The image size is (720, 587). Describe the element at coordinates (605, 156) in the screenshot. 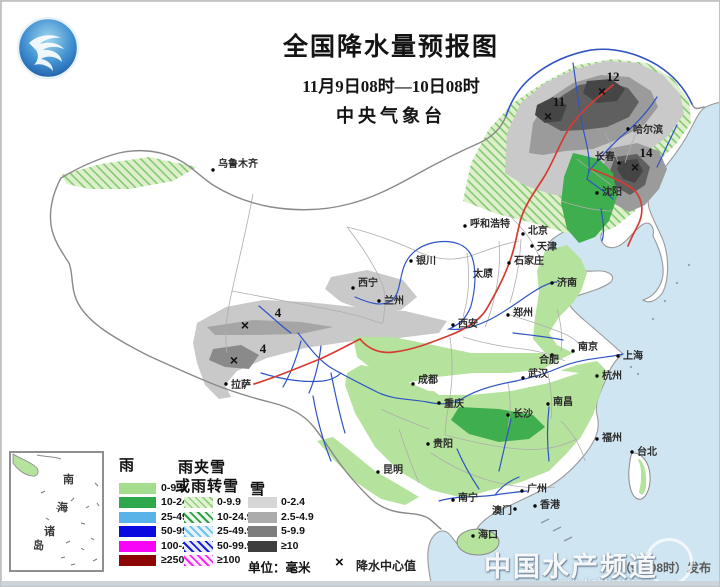

I see `city-label: 长春` at that location.